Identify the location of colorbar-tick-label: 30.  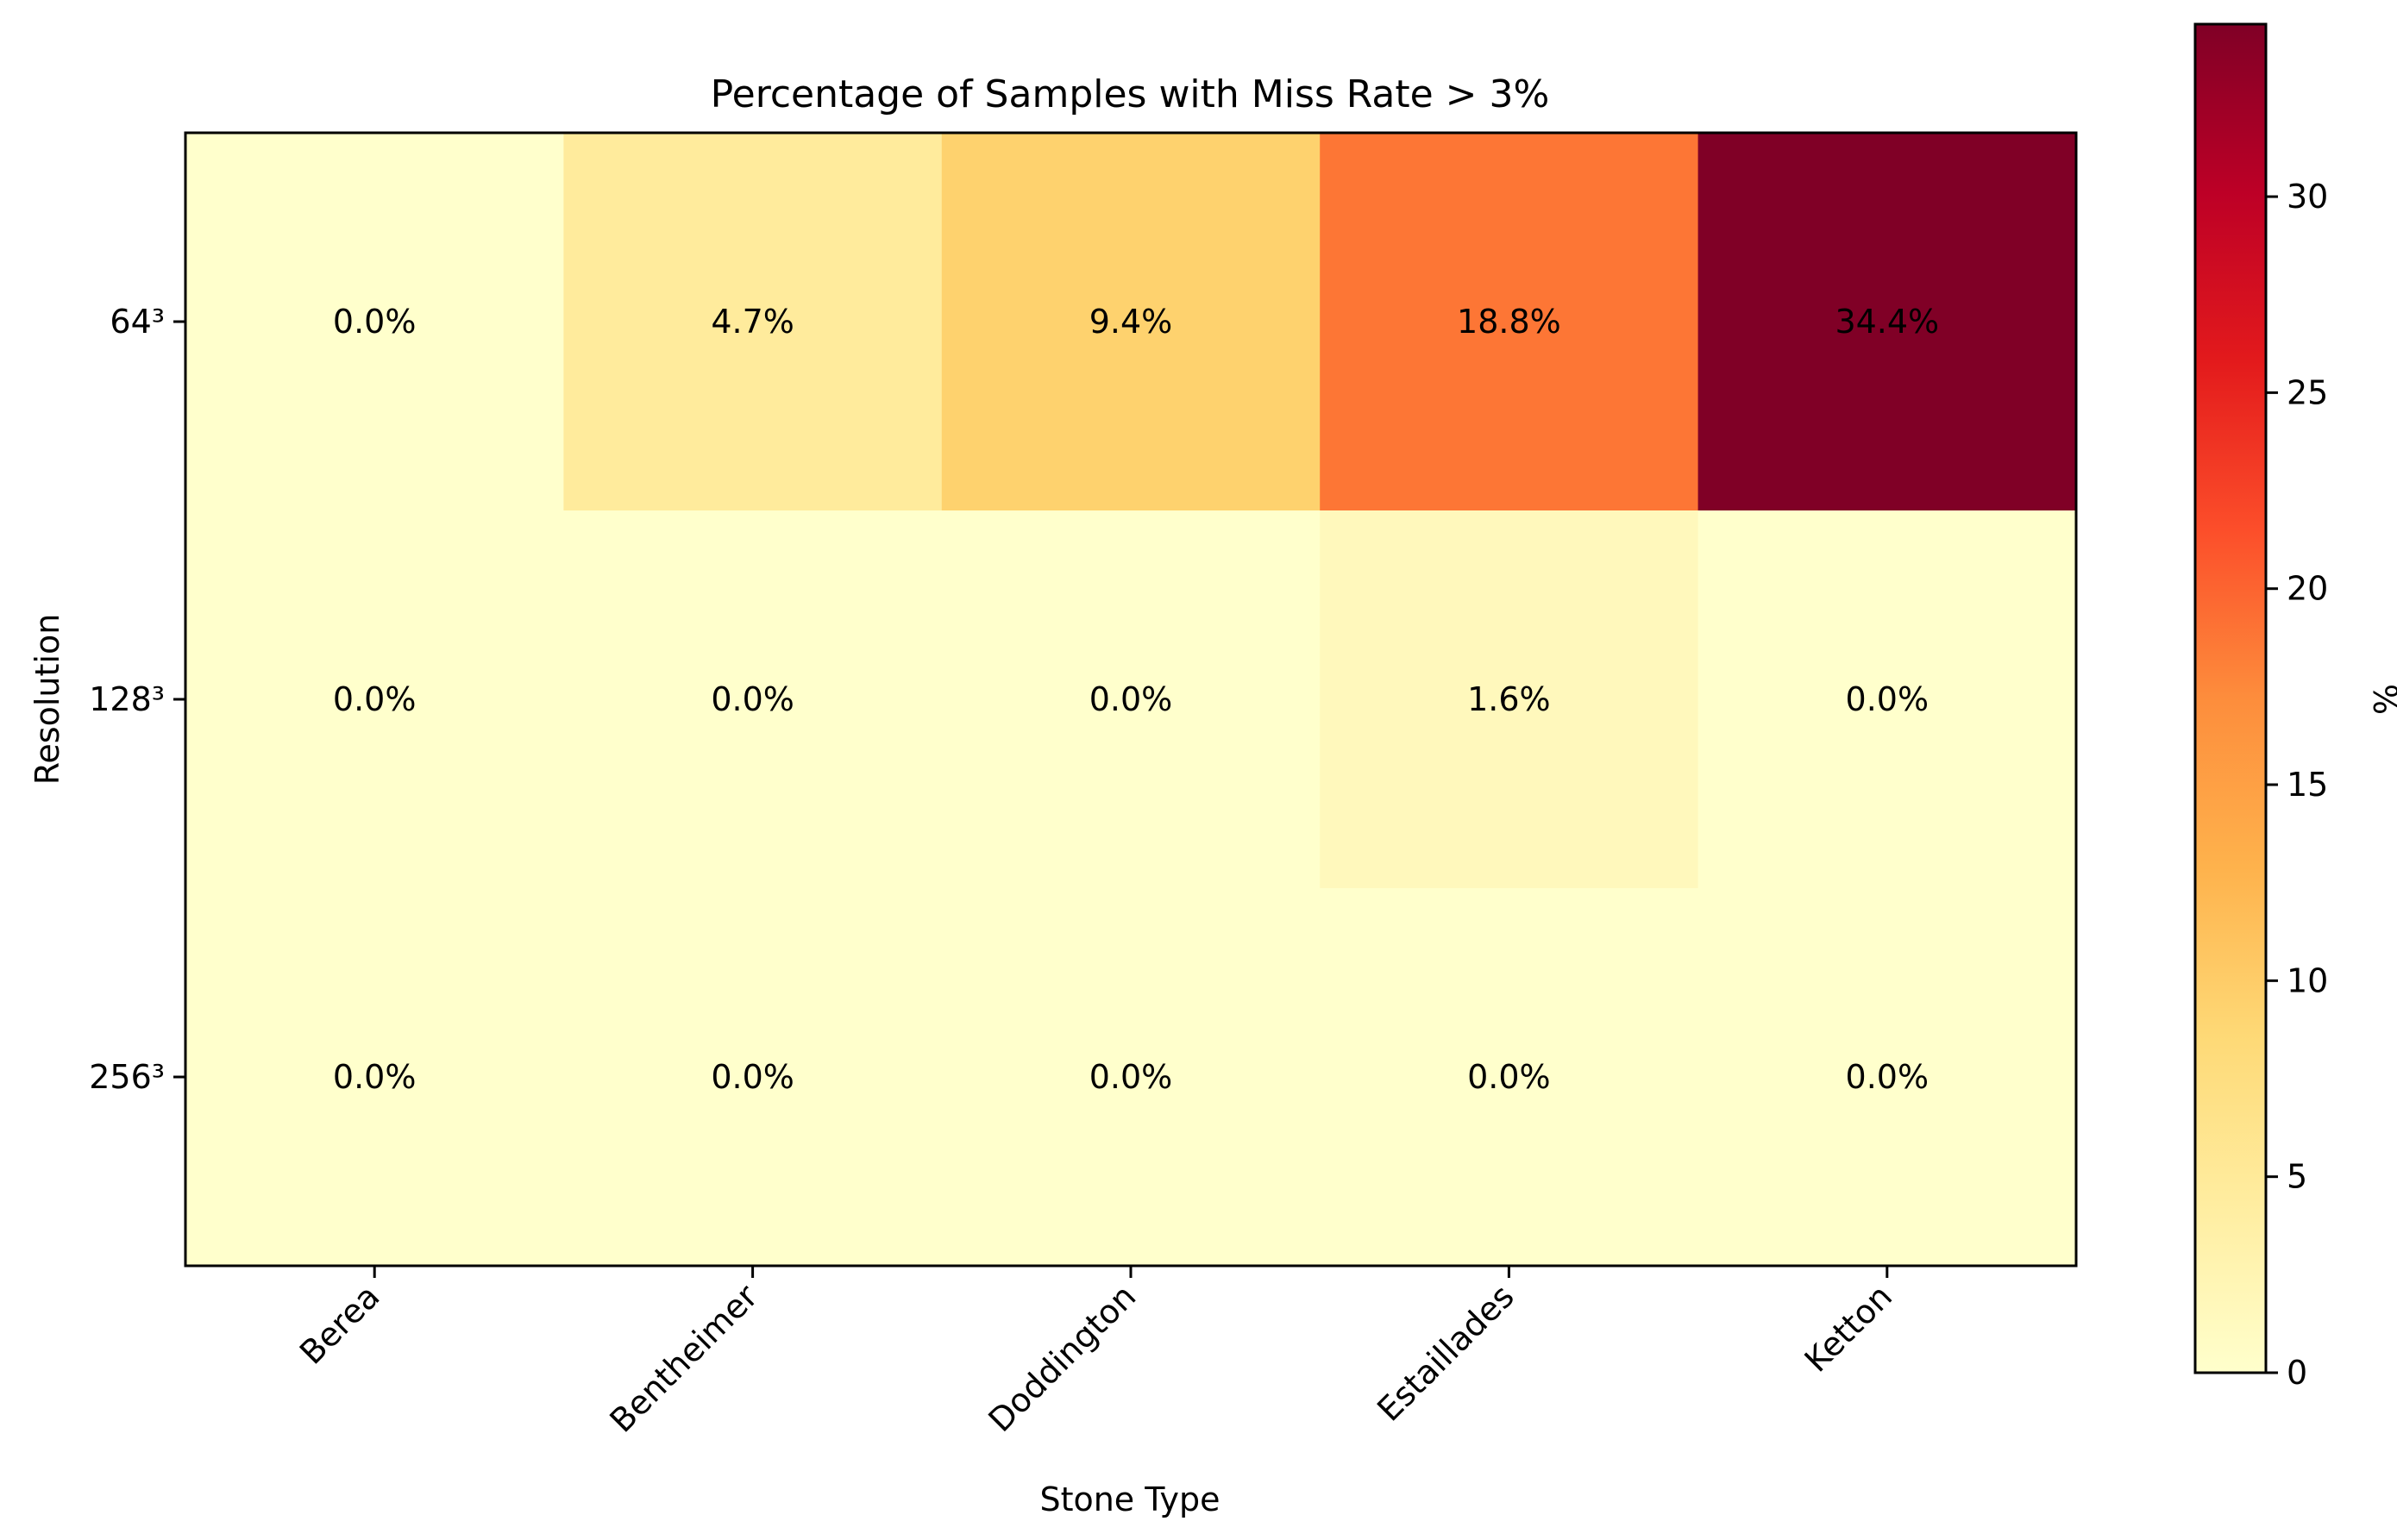
(2307, 197).